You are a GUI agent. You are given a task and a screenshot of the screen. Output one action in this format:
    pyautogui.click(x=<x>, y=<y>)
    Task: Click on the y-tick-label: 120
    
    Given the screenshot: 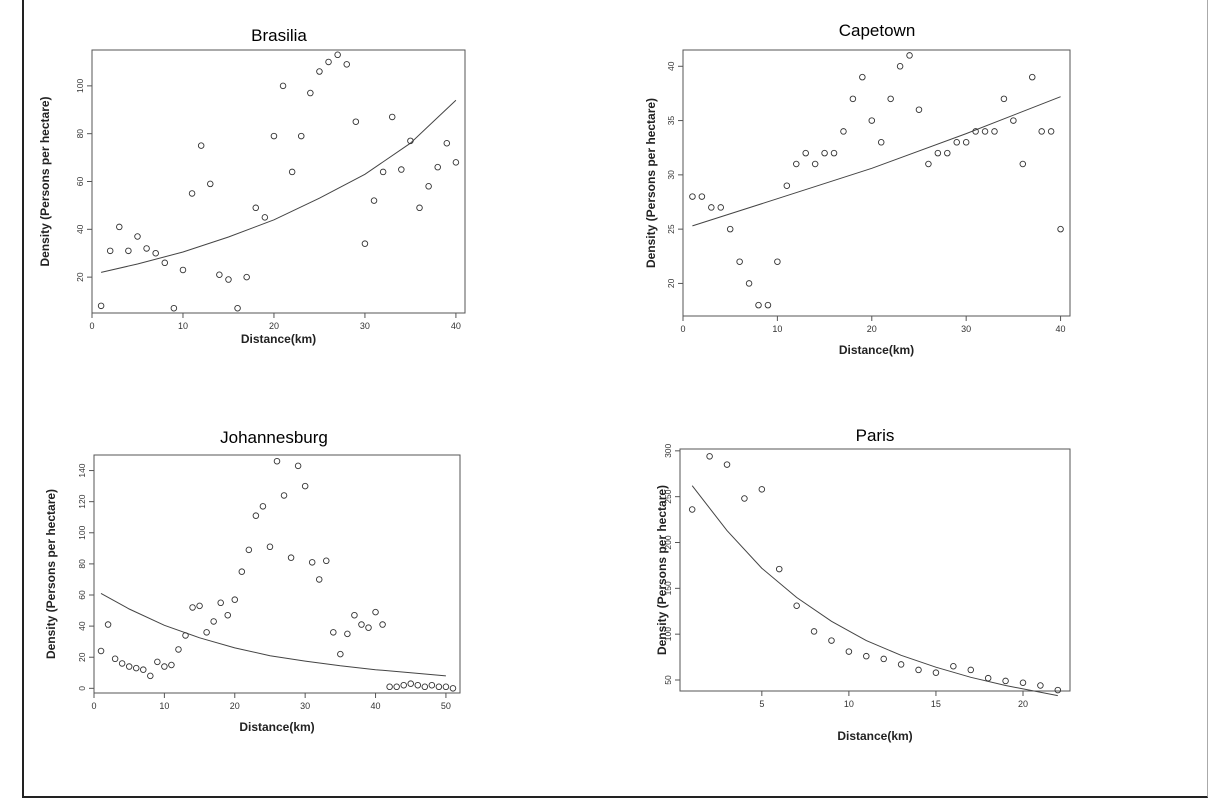 What is the action you would take?
    pyautogui.click(x=82, y=501)
    